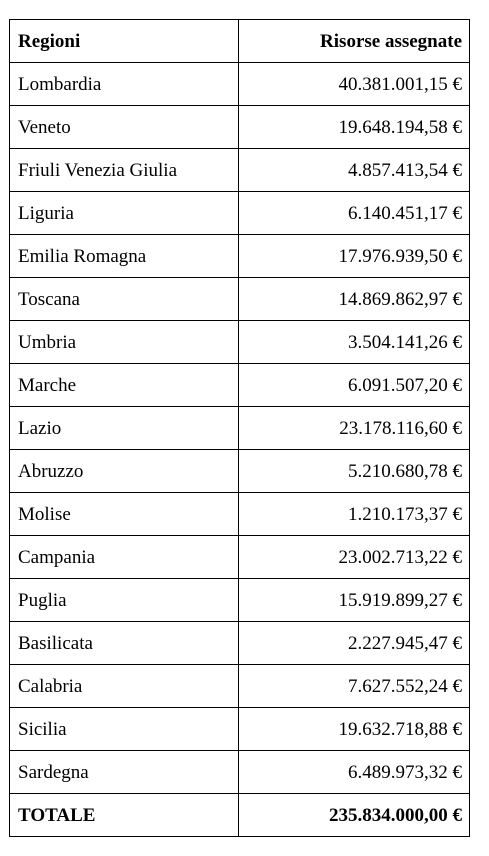 Image resolution: width=489 pixels, height=856 pixels. I want to click on region-name: Friuli Venezia Giulia, so click(124, 170).